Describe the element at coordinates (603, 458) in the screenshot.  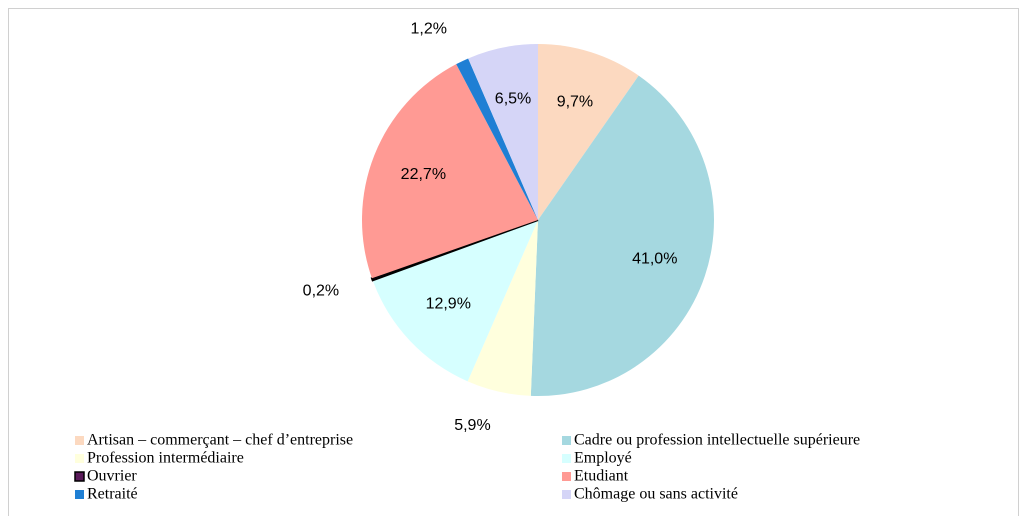
I see `legend-label: Employé` at that location.